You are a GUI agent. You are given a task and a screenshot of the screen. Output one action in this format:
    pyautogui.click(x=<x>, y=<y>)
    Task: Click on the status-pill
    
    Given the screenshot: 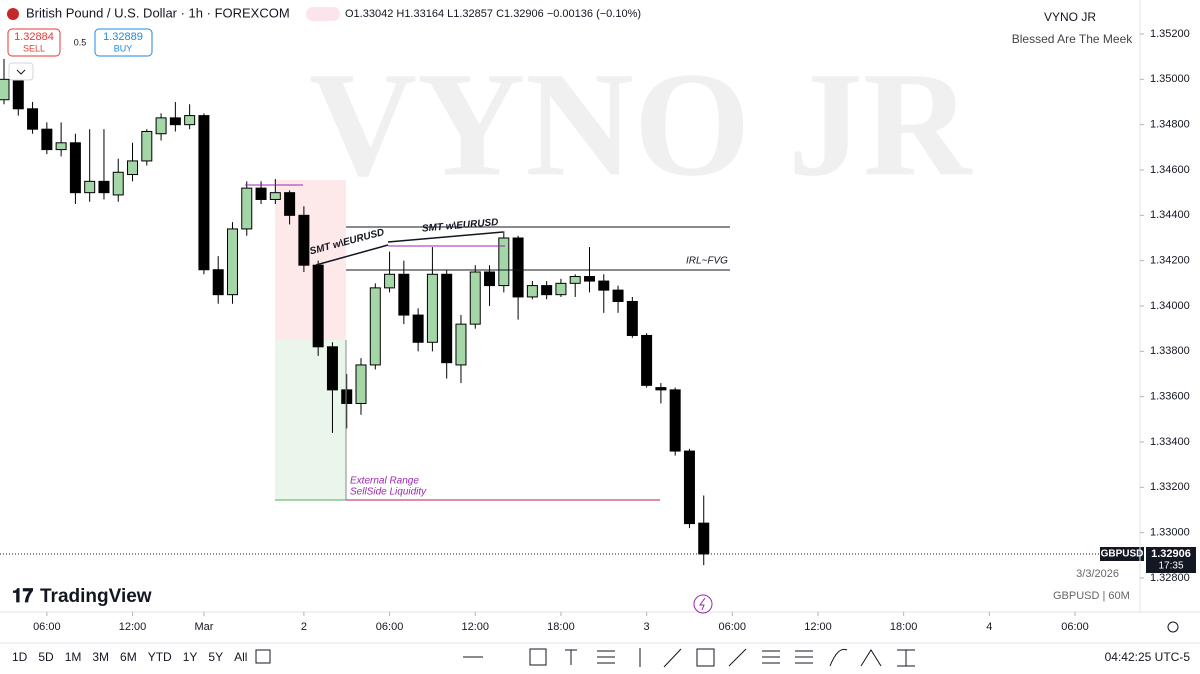 What is the action you would take?
    pyautogui.click(x=323, y=14)
    